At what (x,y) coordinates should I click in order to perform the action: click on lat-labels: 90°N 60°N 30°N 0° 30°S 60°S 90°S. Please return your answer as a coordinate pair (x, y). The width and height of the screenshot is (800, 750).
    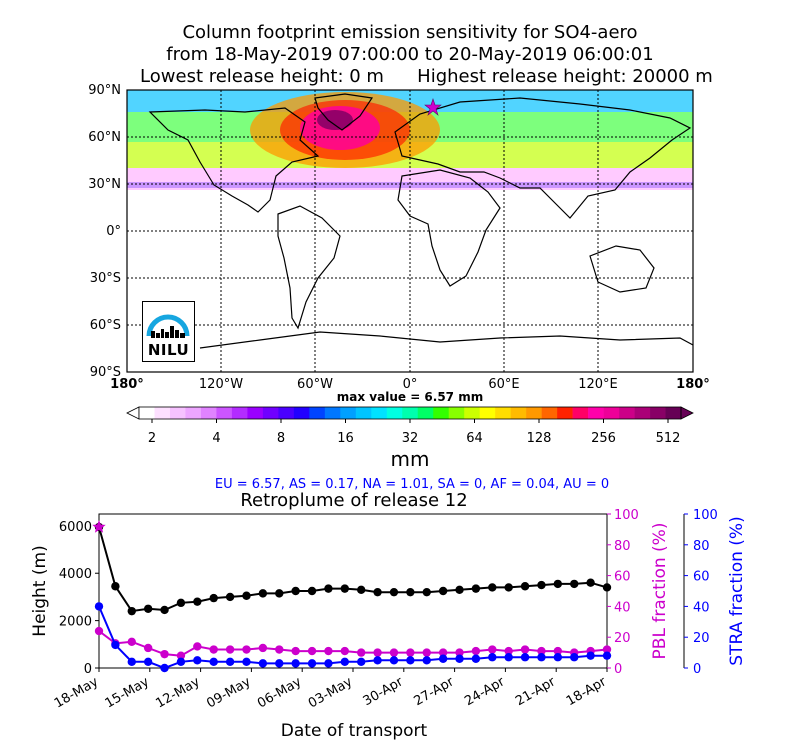
    Looking at the image, I should click on (104, 231).